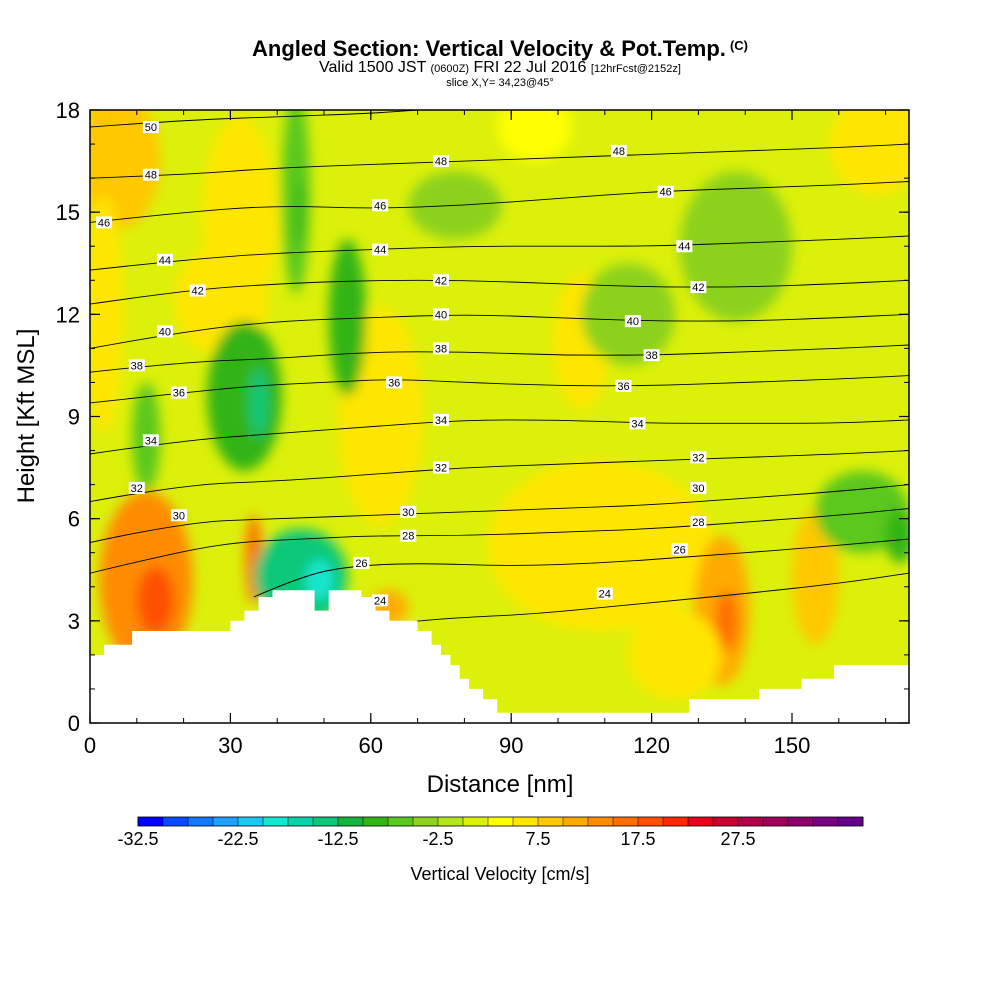 The width and height of the screenshot is (1000, 1000). Describe the element at coordinates (499, 656) in the screenshot. I see `terrain-mask` at that location.